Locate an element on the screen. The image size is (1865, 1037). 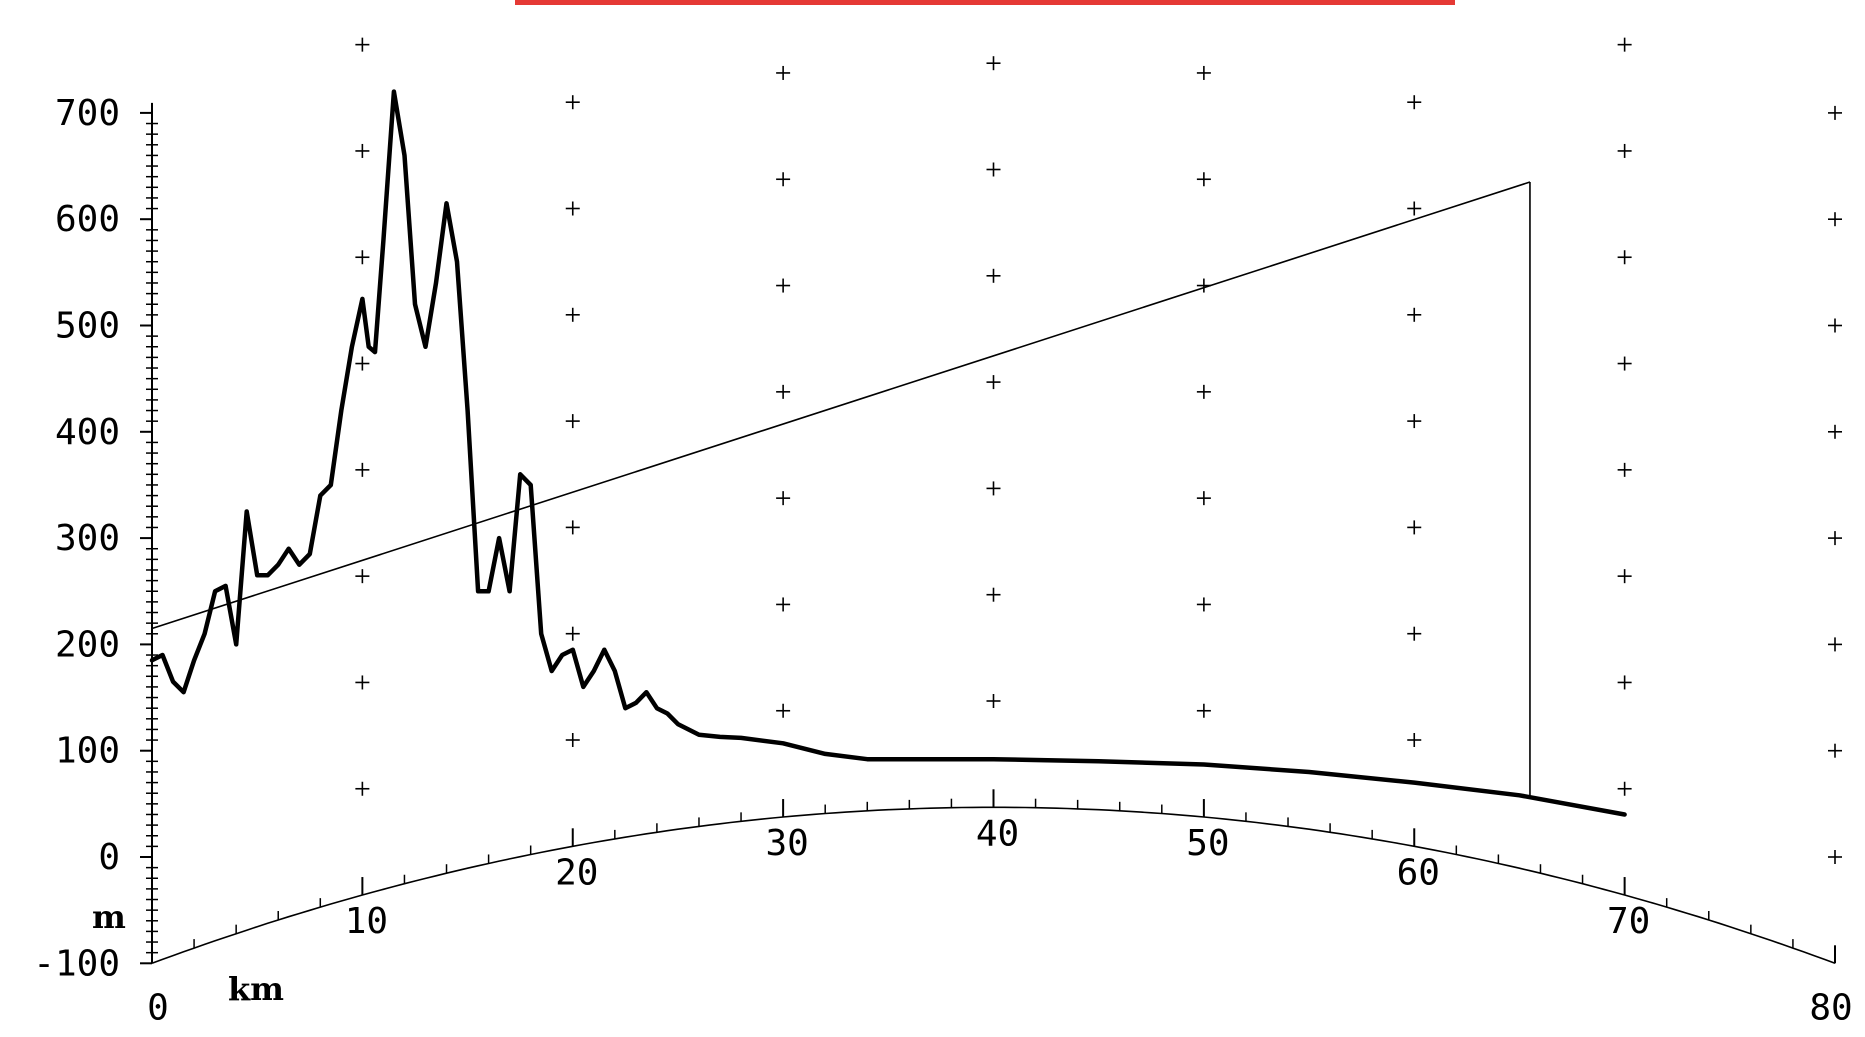
x-tick-label: 20 is located at coordinates (576, 872).